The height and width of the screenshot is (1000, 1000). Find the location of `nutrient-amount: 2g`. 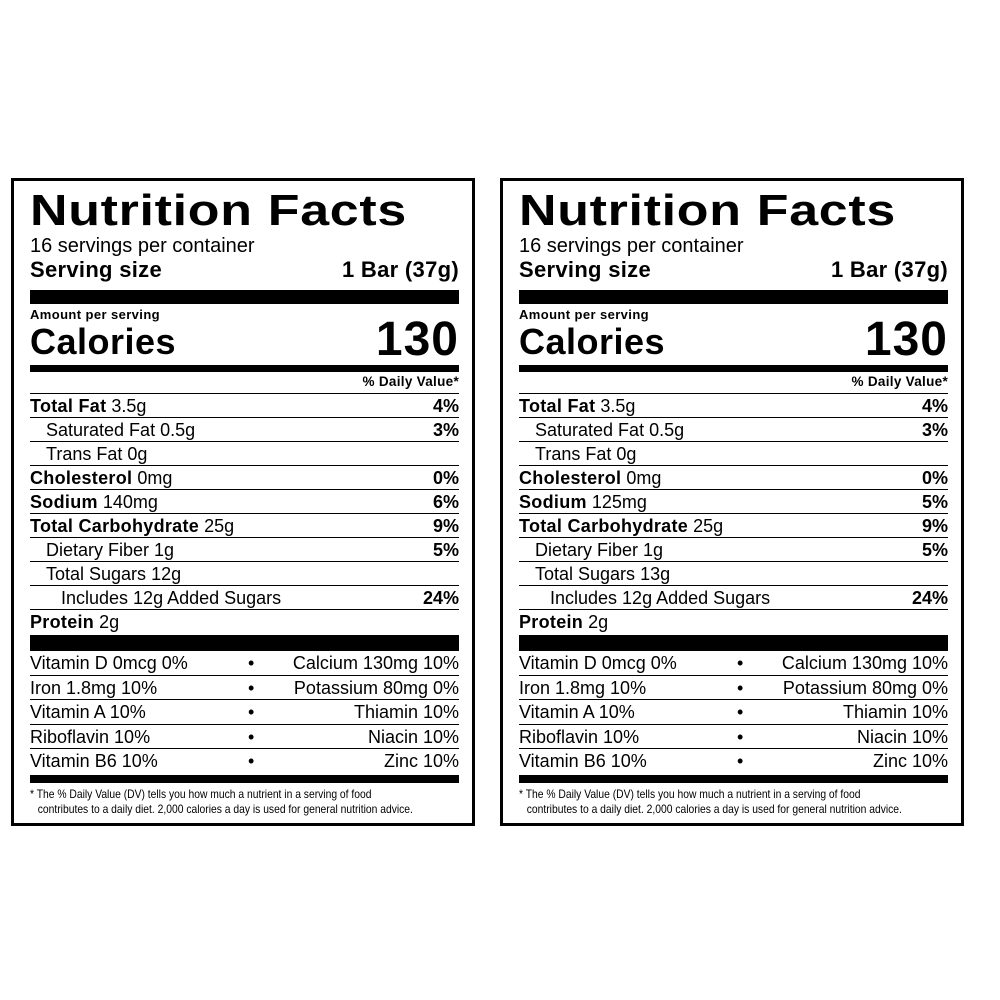

nutrient-amount: 2g is located at coordinates (109, 622).